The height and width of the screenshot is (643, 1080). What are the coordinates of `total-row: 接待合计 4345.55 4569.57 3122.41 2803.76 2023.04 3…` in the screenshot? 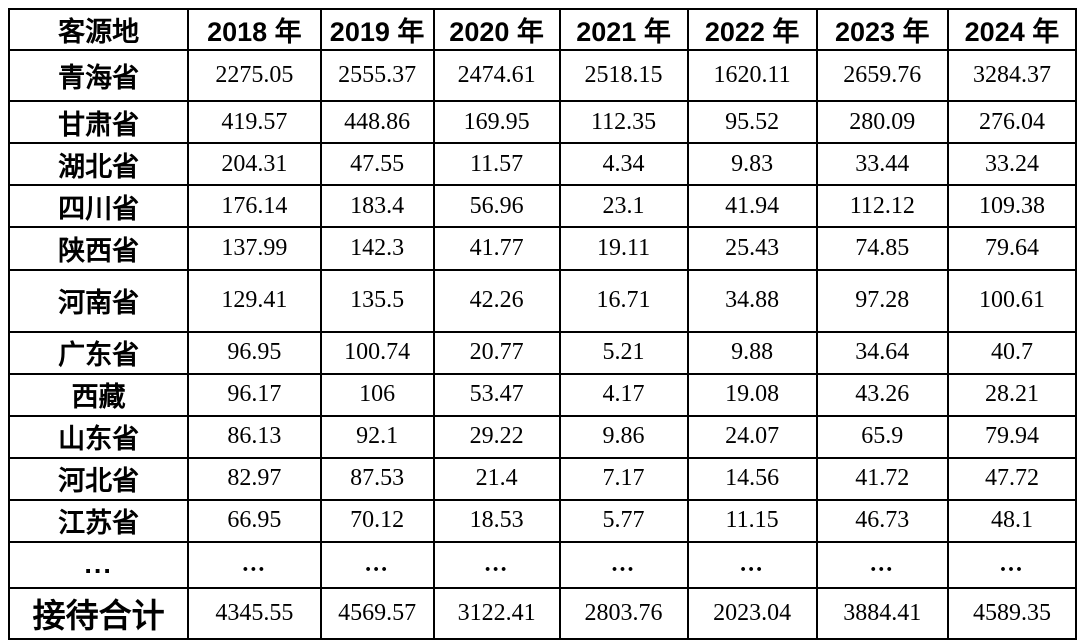 It's located at (542, 613).